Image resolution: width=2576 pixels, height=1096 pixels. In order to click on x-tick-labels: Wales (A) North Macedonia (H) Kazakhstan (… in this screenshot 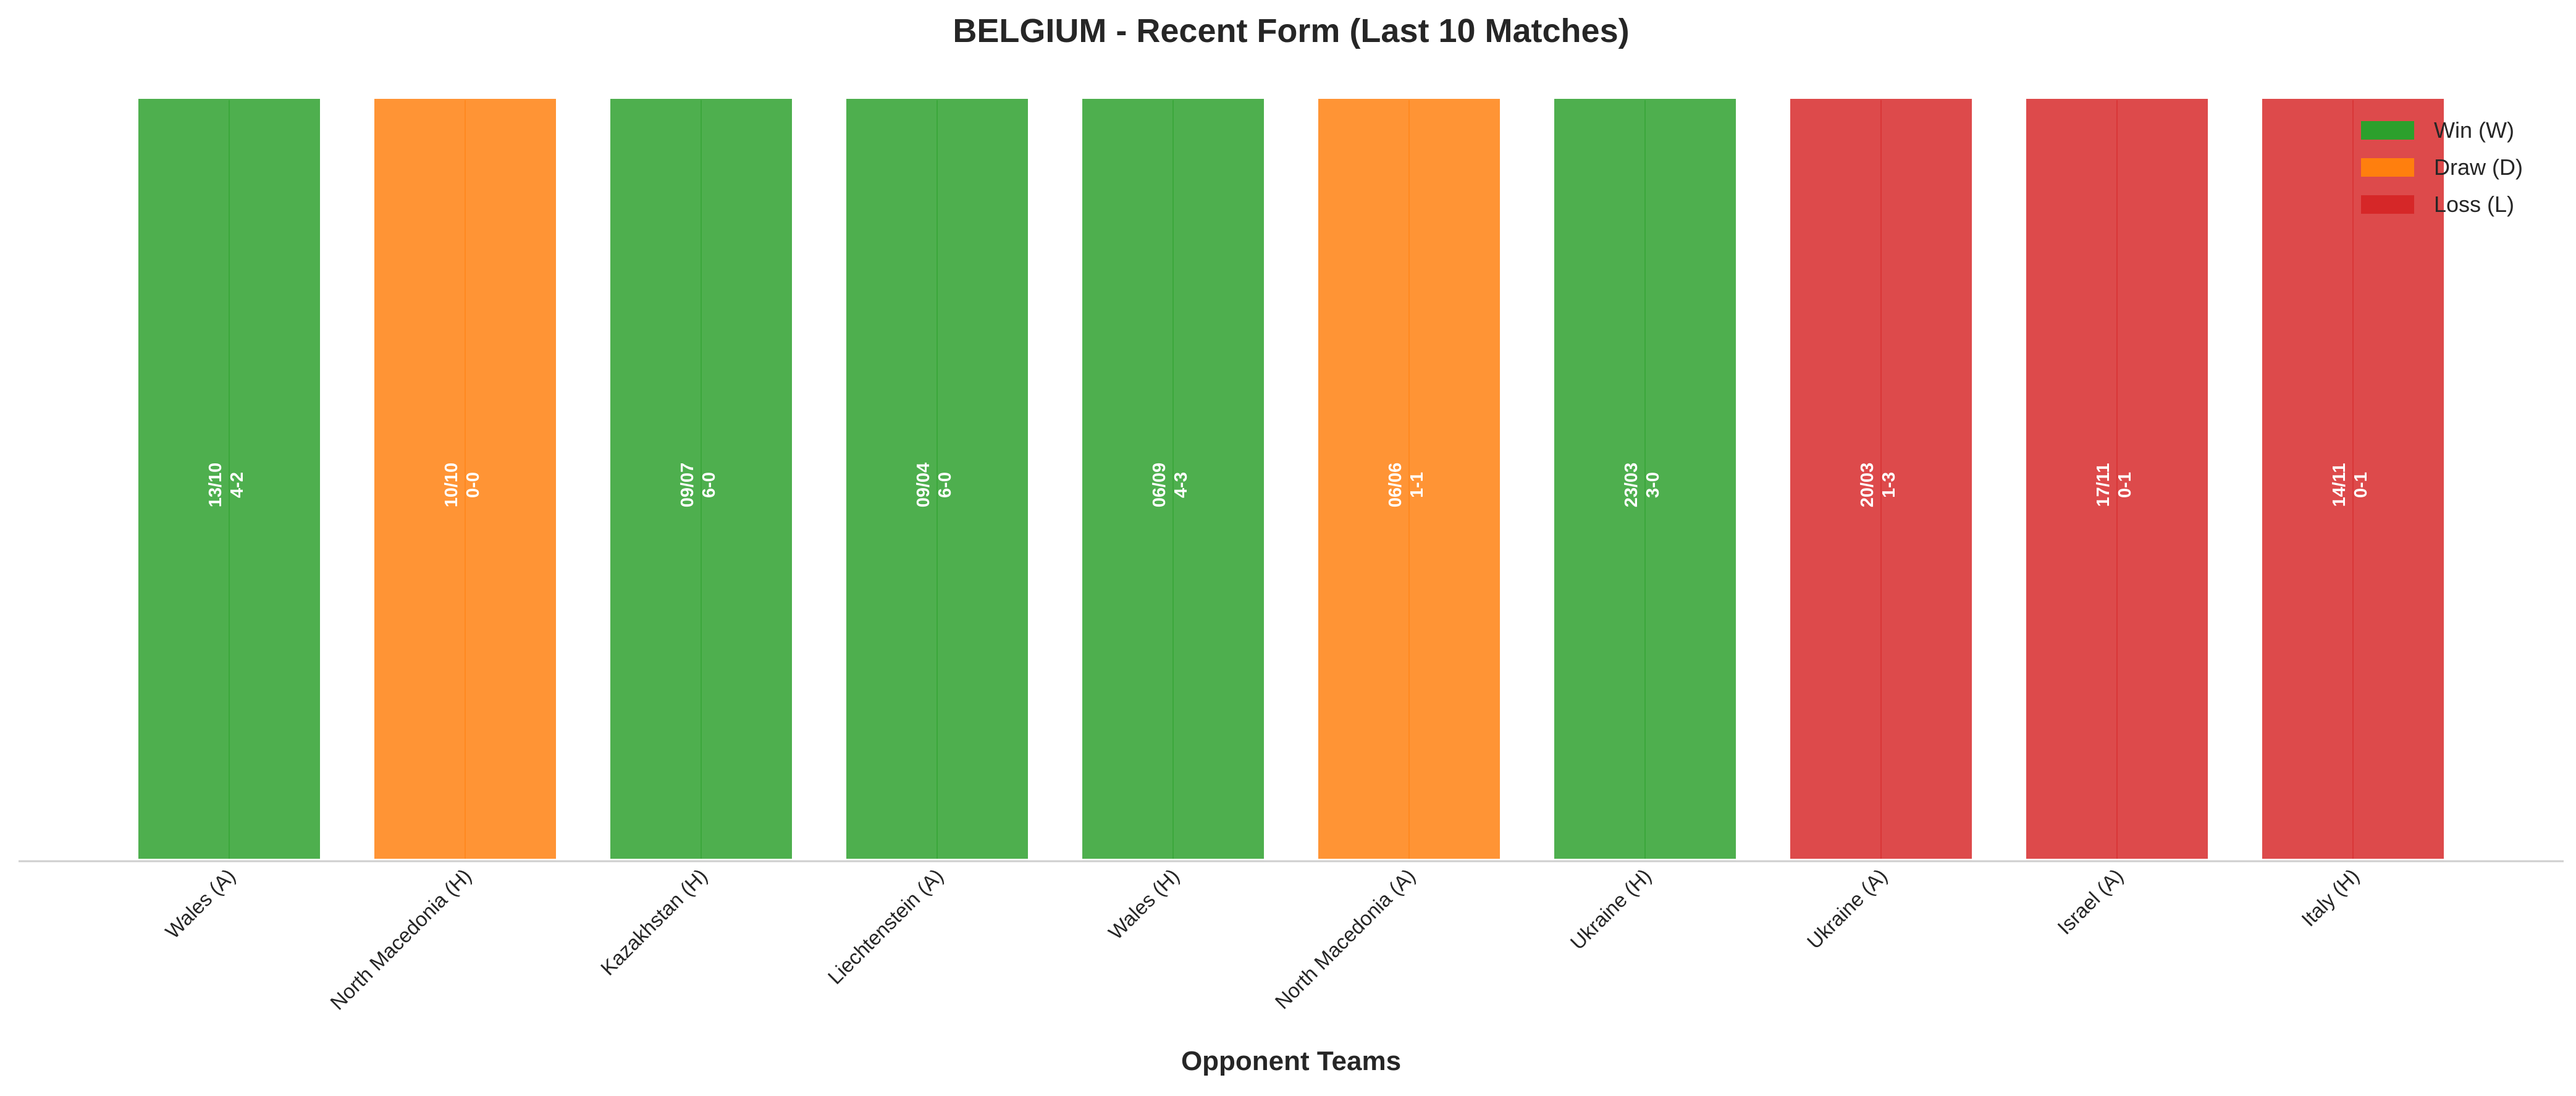, I will do `click(1262, 939)`.